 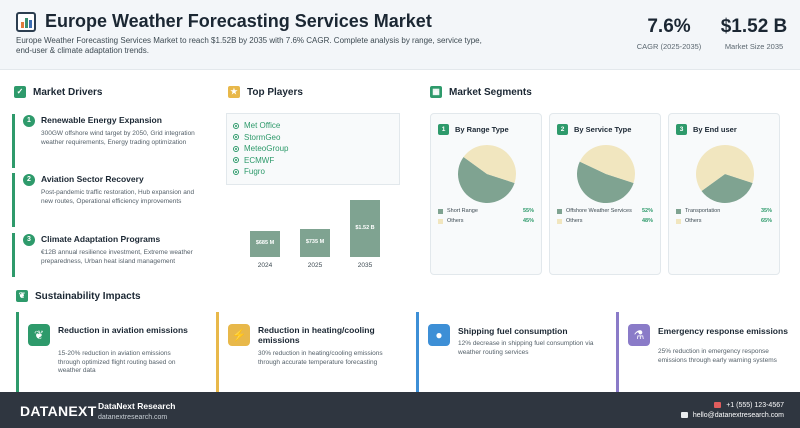 I want to click on player-item: Met Office, so click(x=313, y=126).